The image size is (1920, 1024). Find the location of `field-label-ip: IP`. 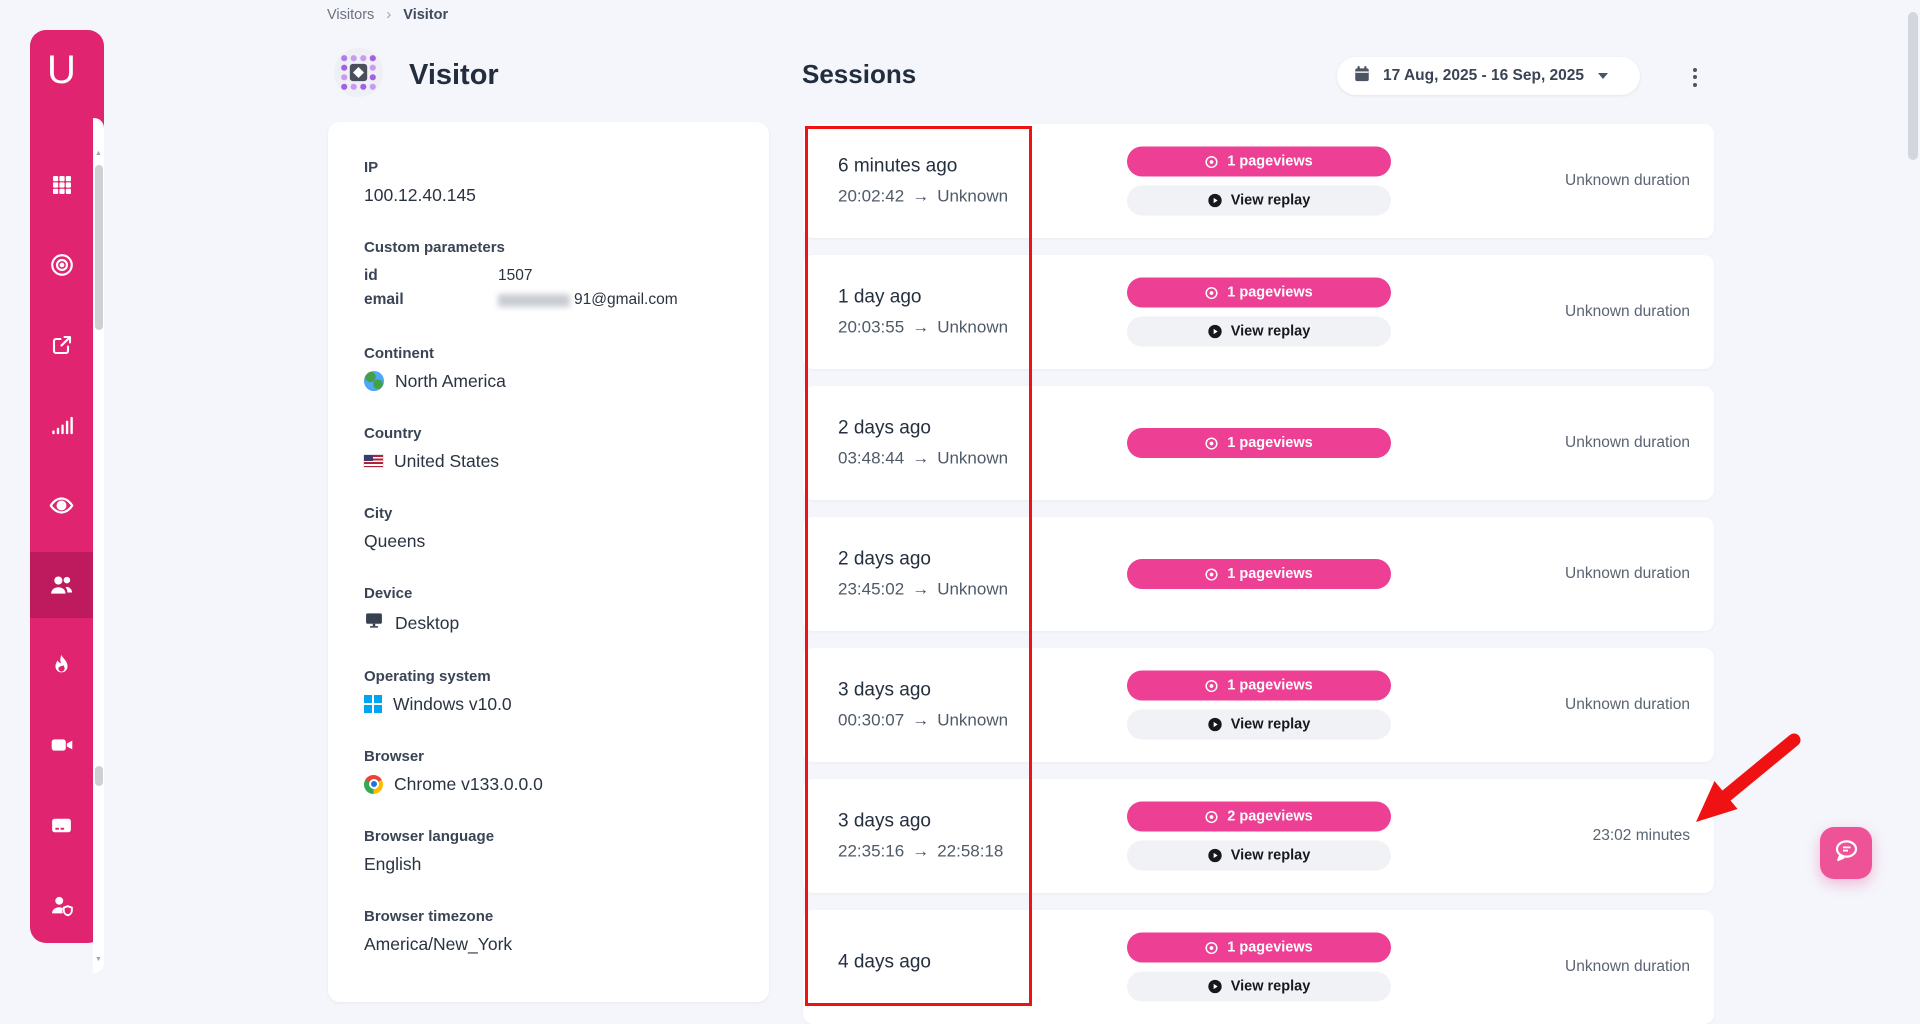

field-label-ip: IP is located at coordinates (371, 167).